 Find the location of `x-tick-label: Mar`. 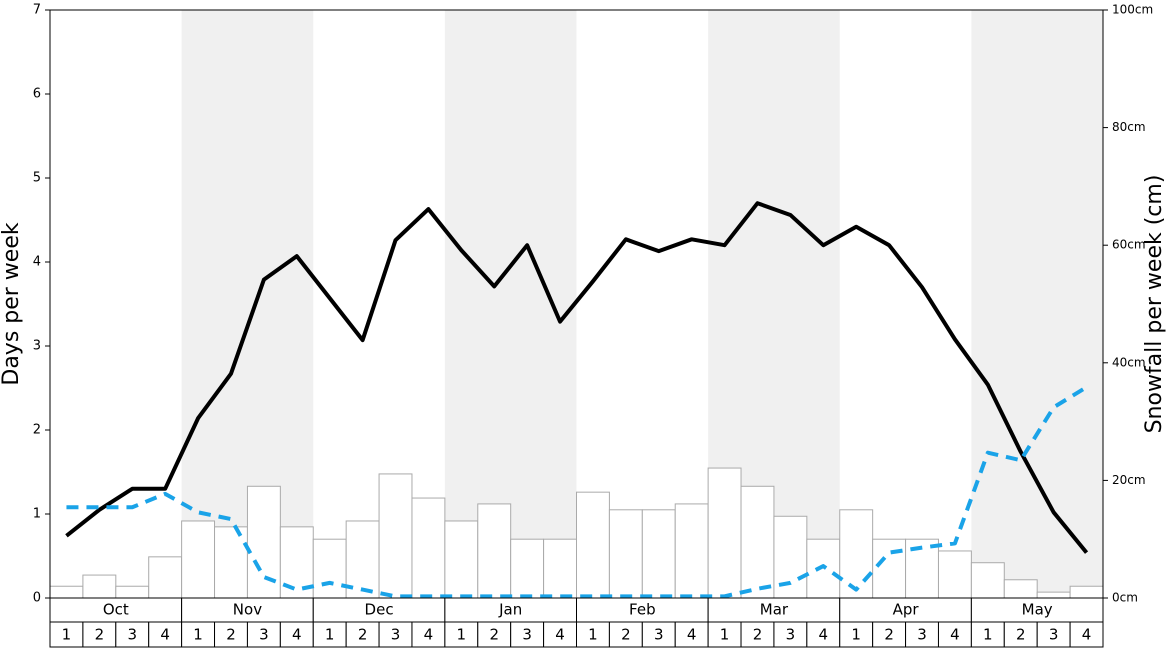

x-tick-label: Mar is located at coordinates (774, 610).